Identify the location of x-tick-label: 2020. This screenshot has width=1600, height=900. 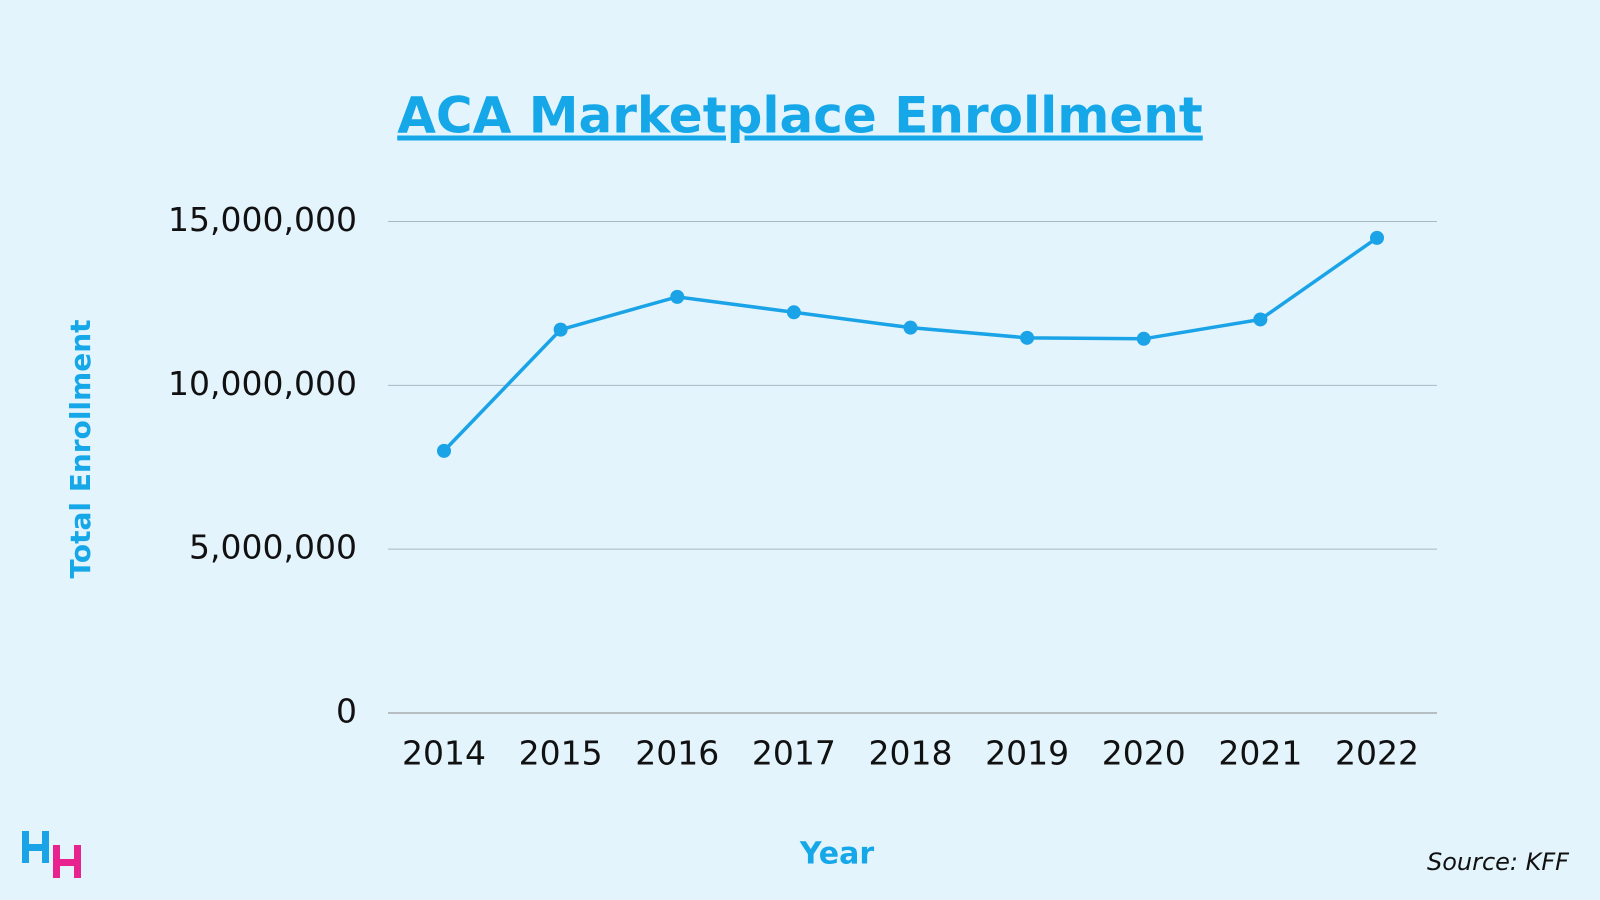
(1144, 753).